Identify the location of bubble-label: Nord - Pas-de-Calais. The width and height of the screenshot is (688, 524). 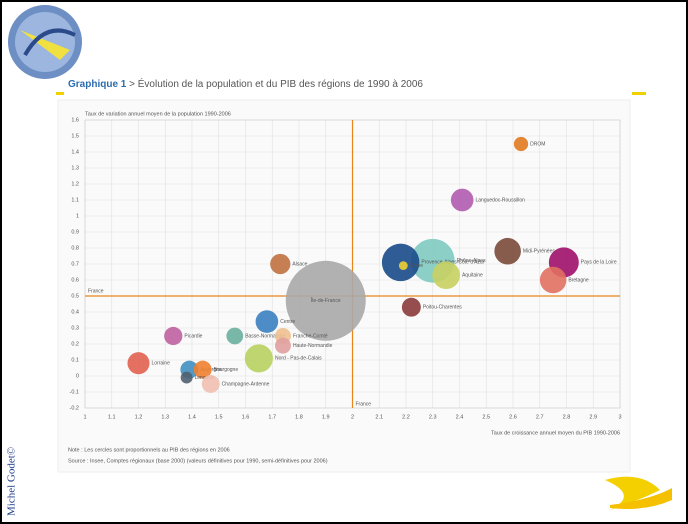
(298, 359).